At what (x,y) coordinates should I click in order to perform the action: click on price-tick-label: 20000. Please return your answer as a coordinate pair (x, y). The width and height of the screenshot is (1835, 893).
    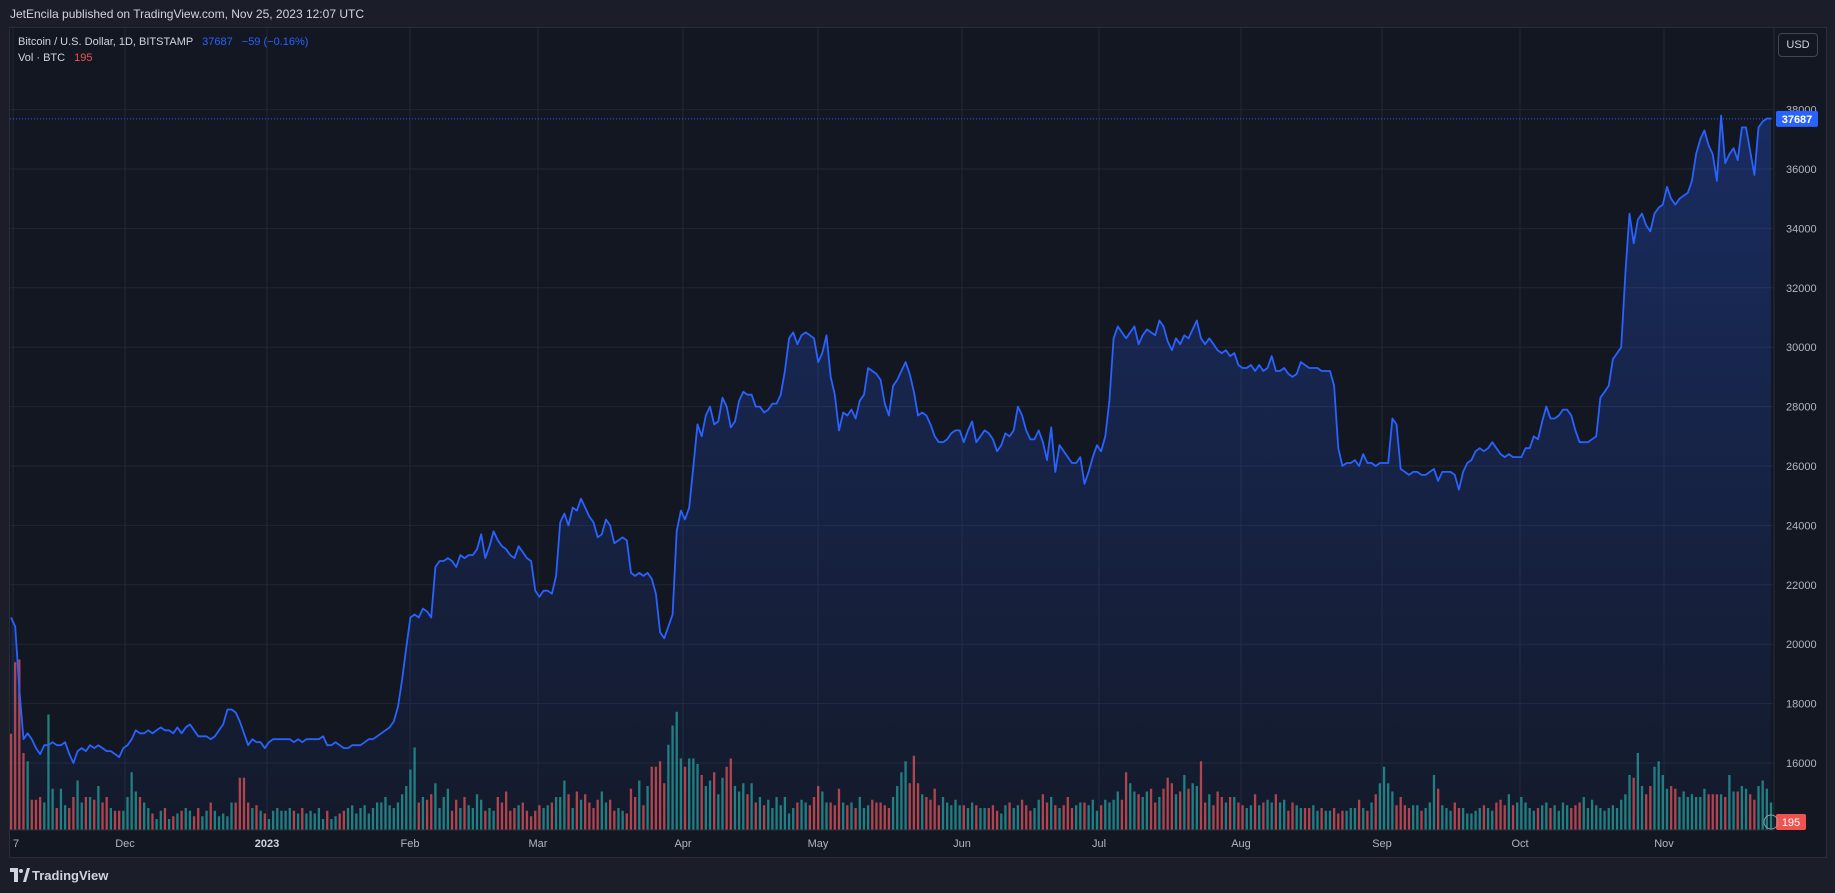
    Looking at the image, I should click on (1801, 645).